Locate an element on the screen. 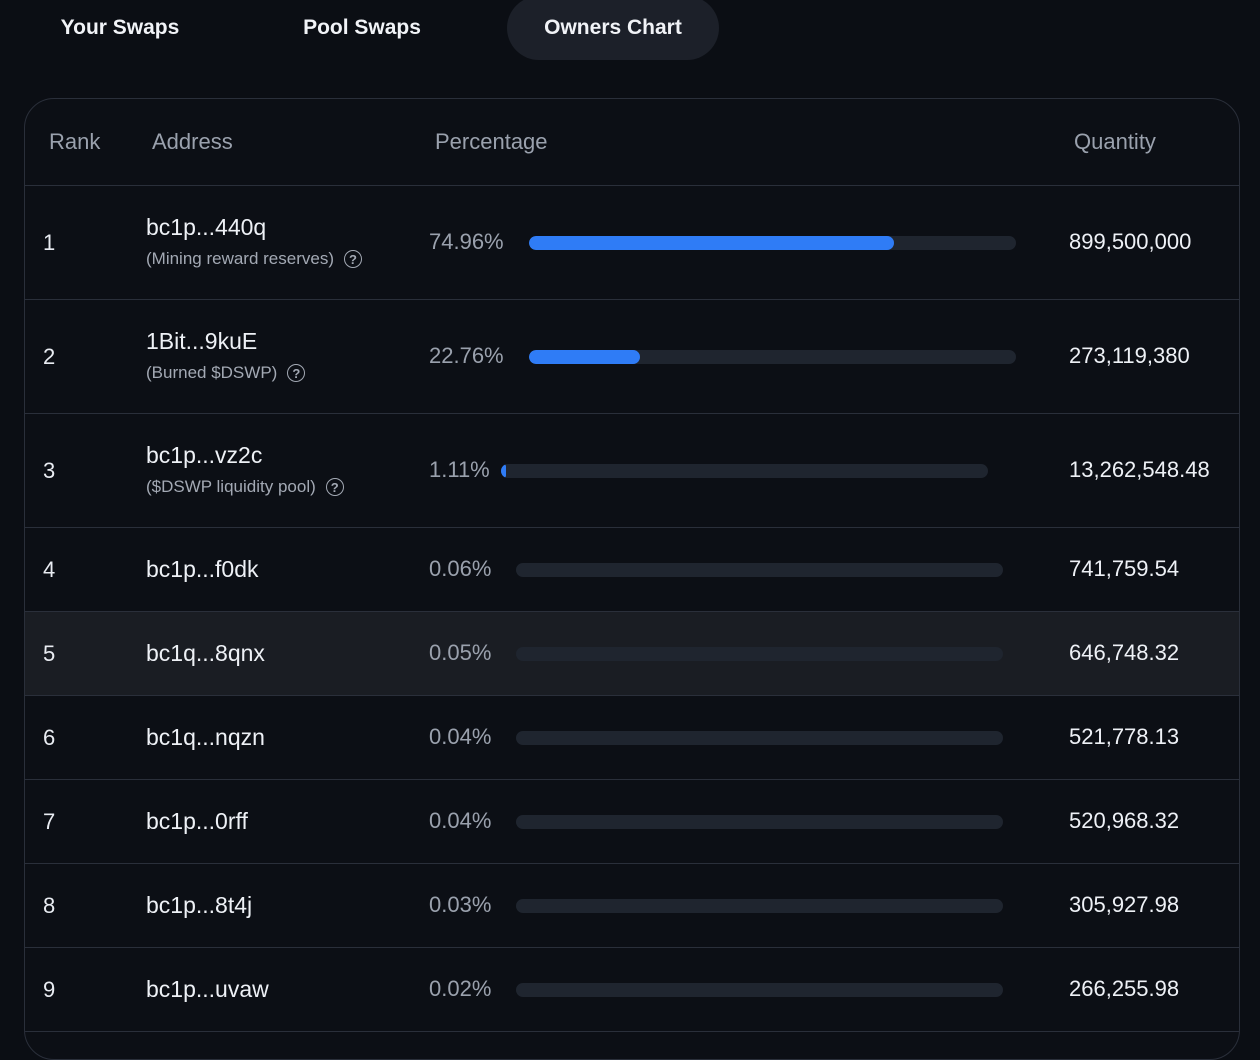  row-address: 1Bit...9kuE is located at coordinates (202, 341).